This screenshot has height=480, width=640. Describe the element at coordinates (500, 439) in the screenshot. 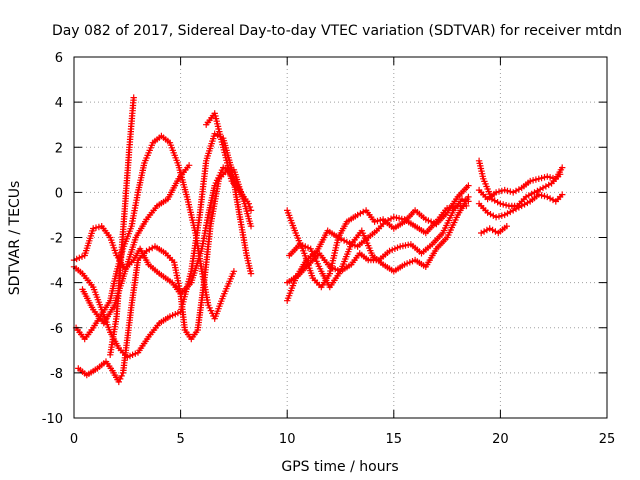

I see `x-tick-label: 20` at that location.